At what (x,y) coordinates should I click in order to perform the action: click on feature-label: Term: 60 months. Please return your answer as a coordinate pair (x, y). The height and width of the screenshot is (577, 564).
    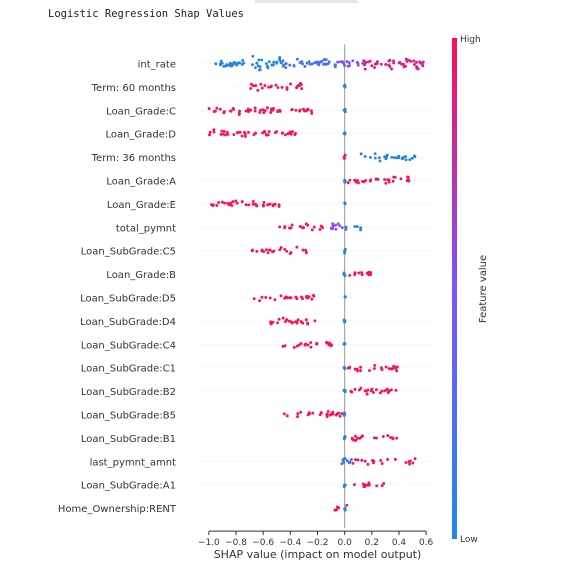
    Looking at the image, I should click on (133, 88).